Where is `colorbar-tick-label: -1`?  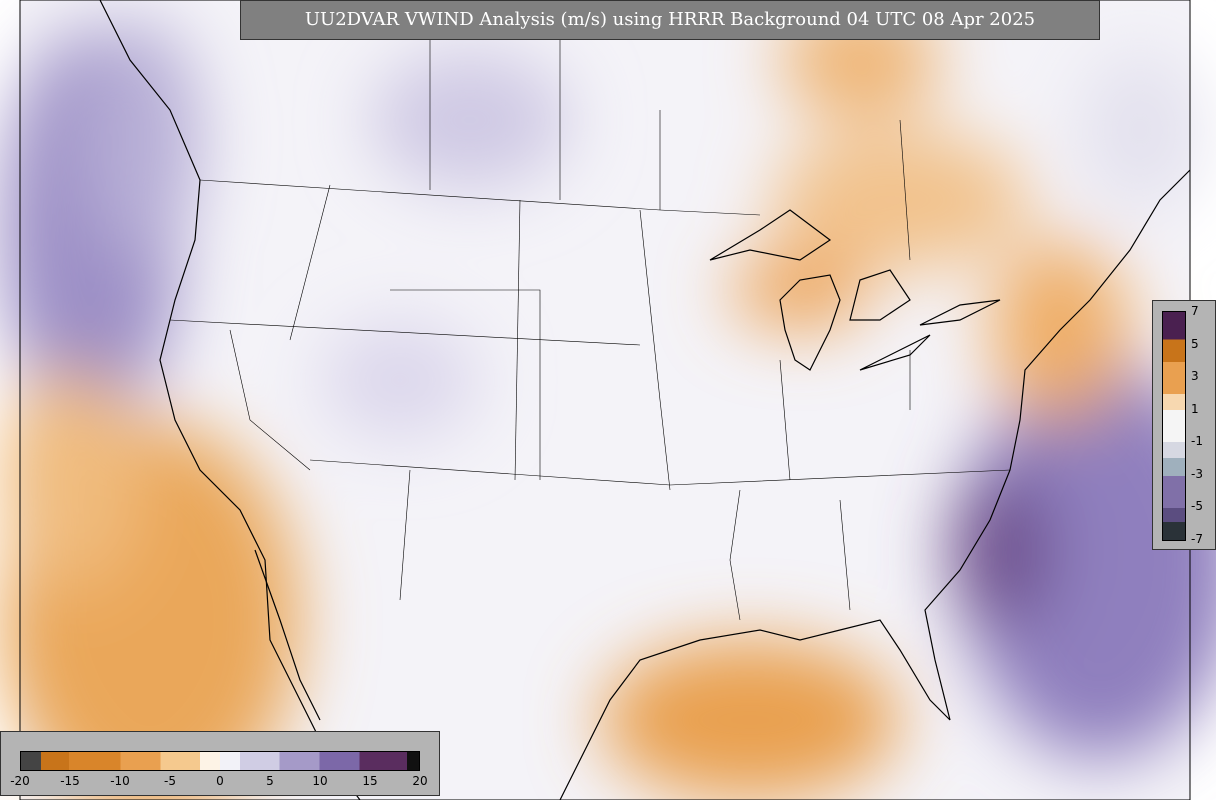 colorbar-tick-label: -1 is located at coordinates (1197, 441).